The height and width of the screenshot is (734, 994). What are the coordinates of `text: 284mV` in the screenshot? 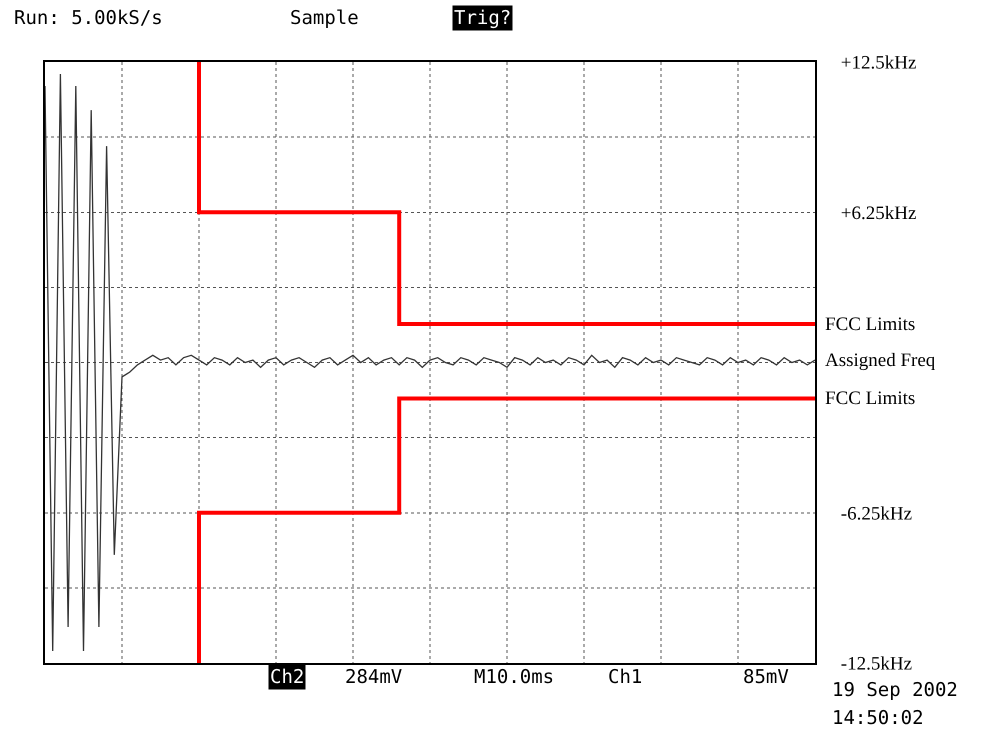 It's located at (373, 677).